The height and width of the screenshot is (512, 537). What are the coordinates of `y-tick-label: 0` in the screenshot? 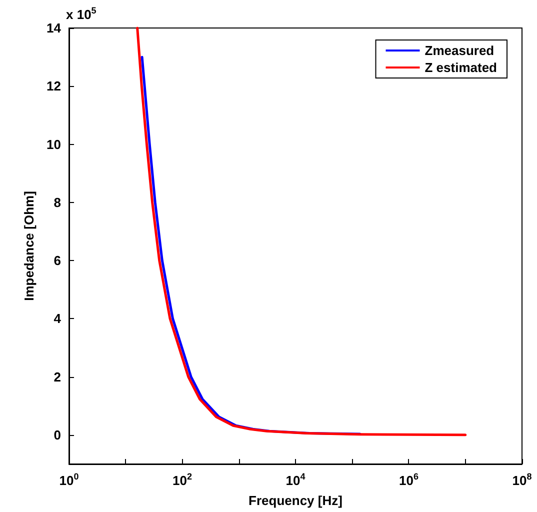 It's located at (57, 434).